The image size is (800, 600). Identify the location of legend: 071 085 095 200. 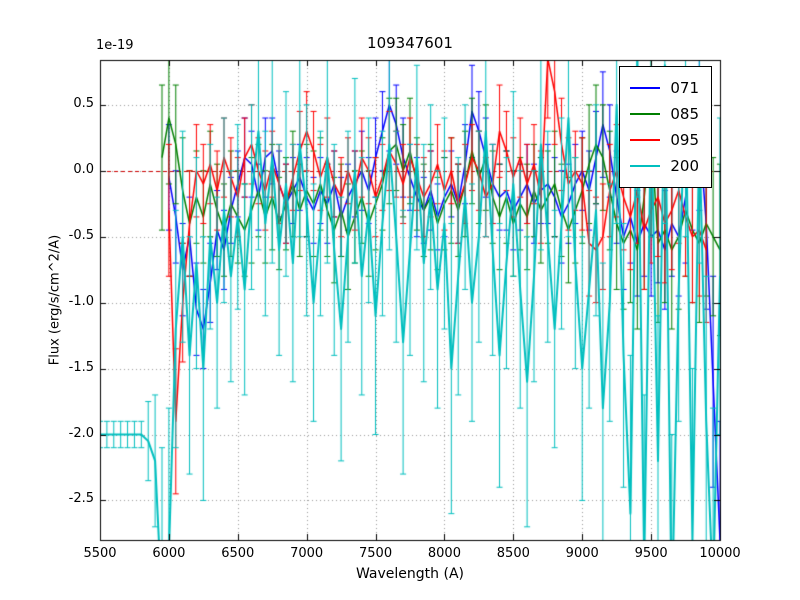
(665, 127).